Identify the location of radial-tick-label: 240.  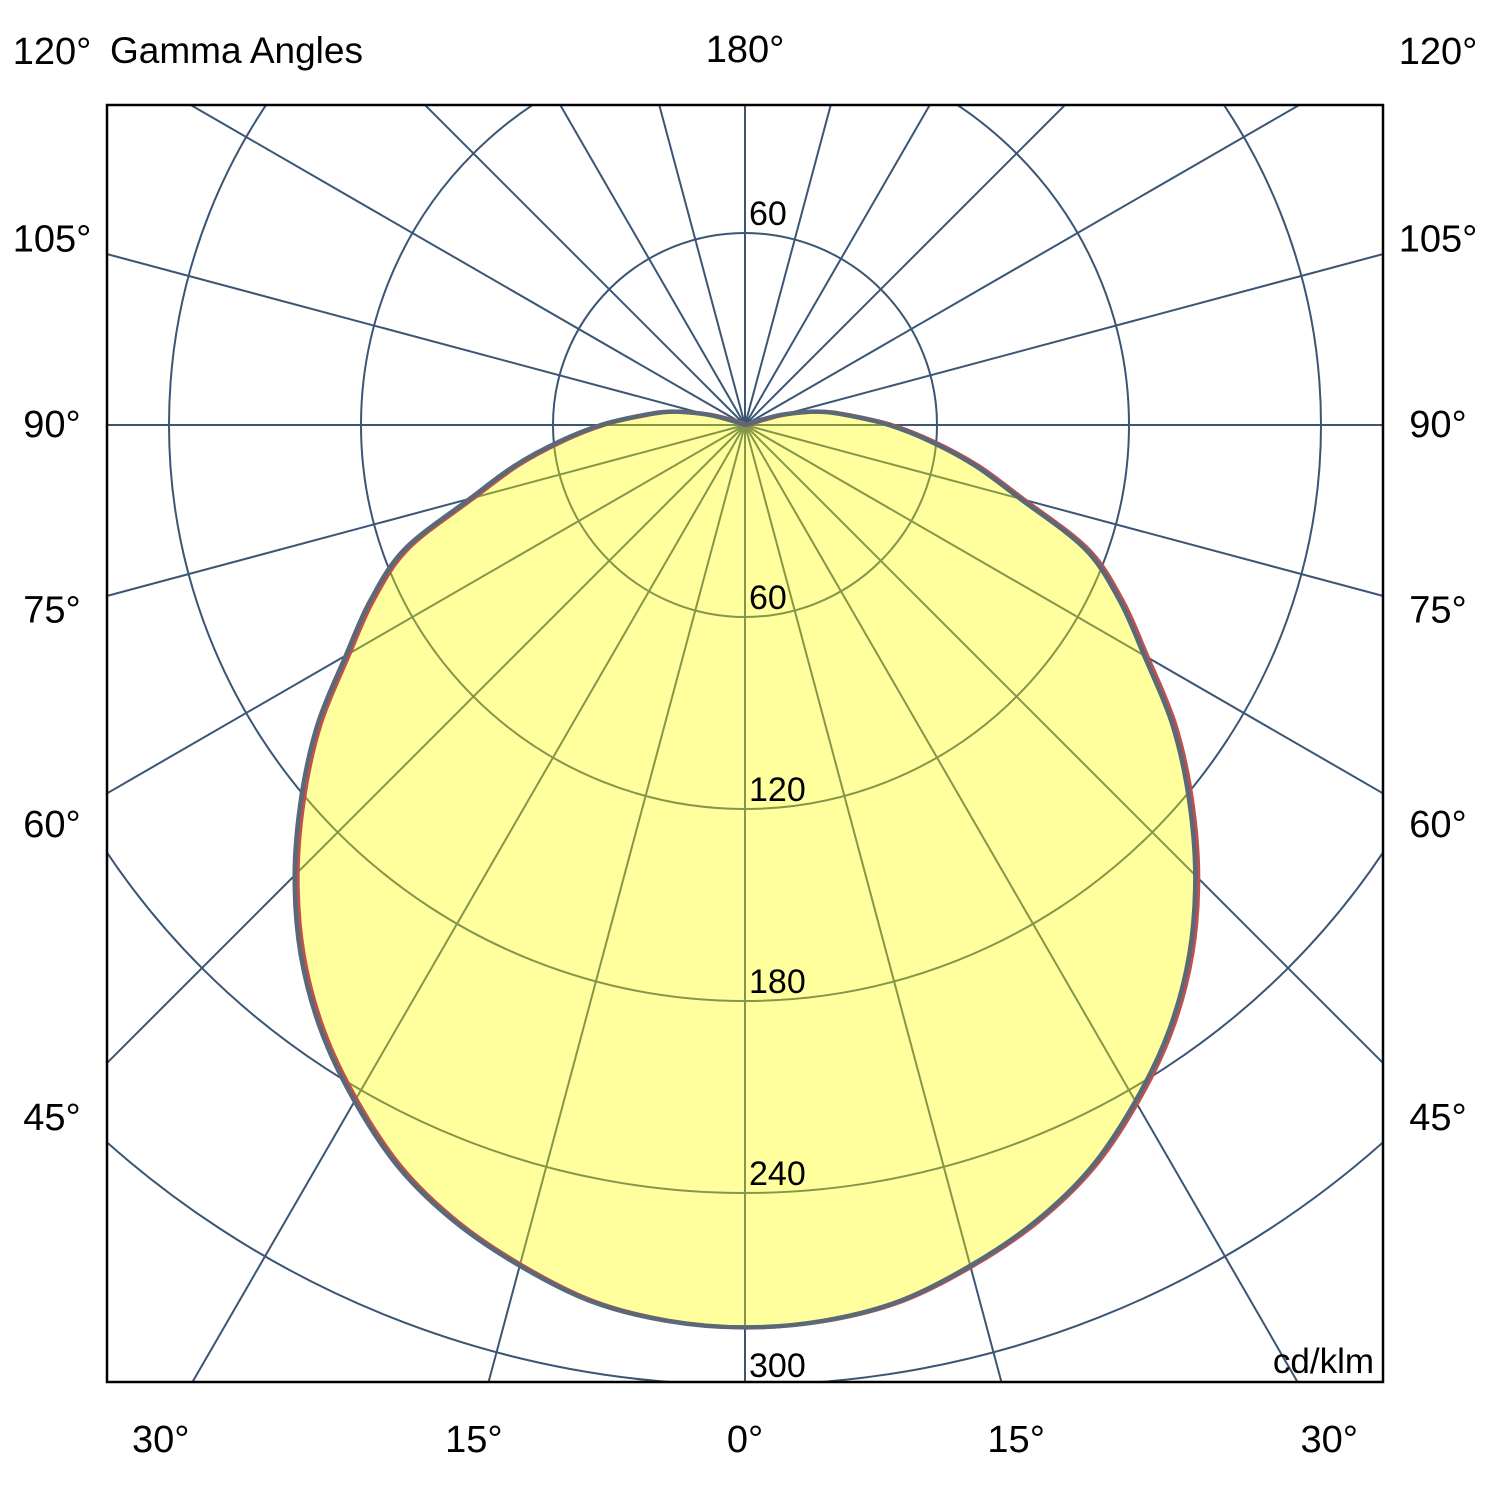
(777, 1174).